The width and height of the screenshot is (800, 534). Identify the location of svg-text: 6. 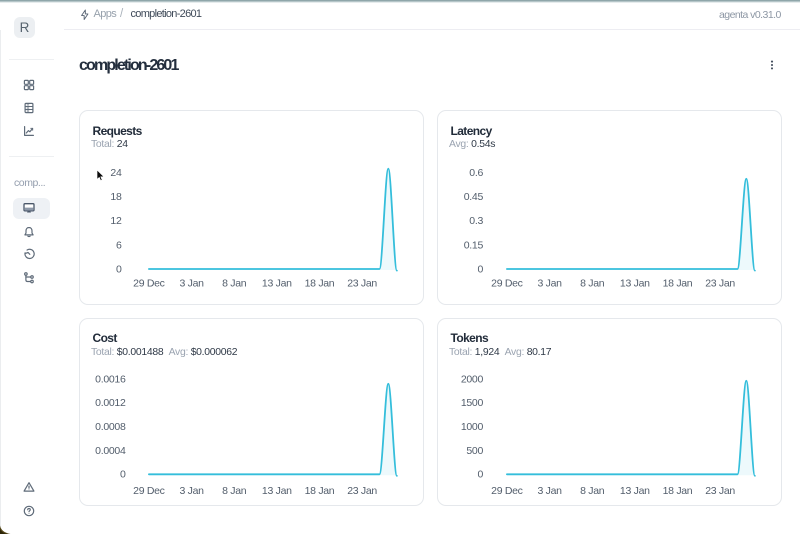
(119, 245).